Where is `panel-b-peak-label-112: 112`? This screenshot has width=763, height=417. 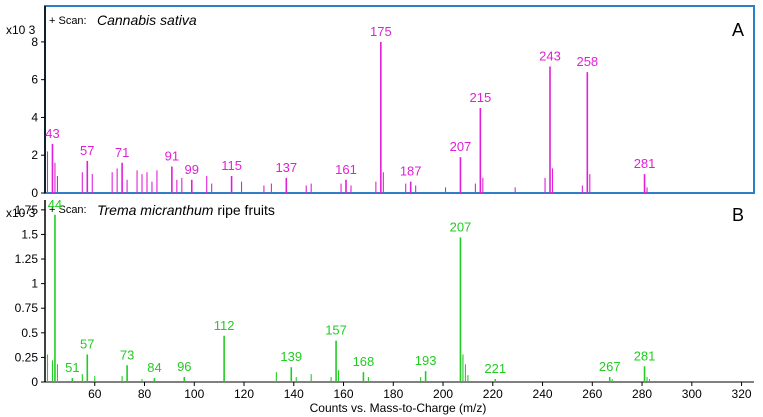 panel-b-peak-label-112: 112 is located at coordinates (224, 325).